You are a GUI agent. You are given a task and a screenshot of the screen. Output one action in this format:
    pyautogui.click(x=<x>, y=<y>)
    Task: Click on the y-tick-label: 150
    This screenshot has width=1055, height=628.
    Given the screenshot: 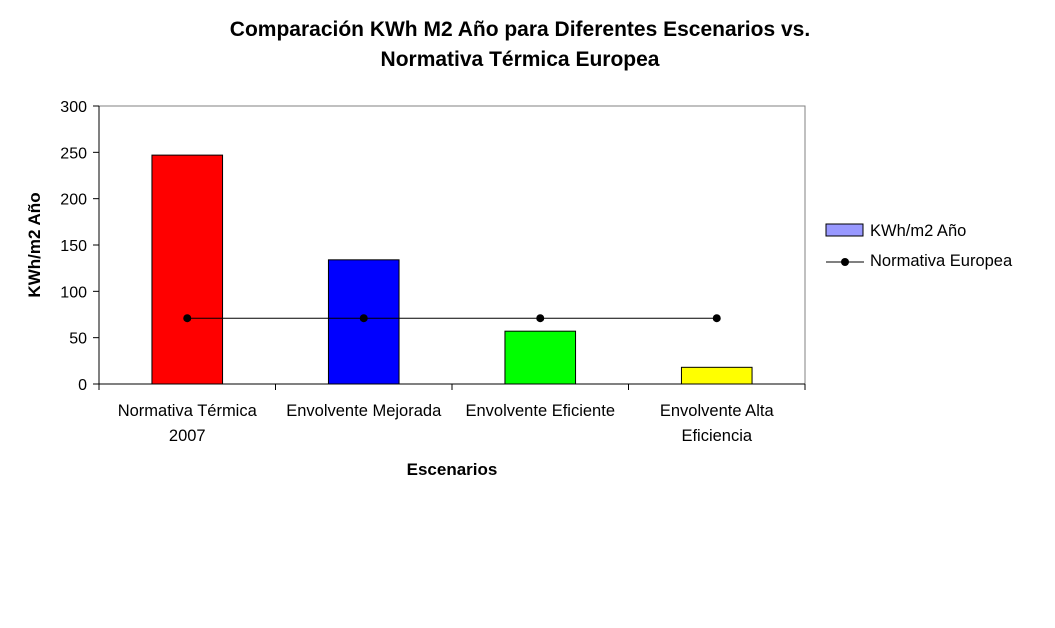 What is the action you would take?
    pyautogui.click(x=73, y=246)
    